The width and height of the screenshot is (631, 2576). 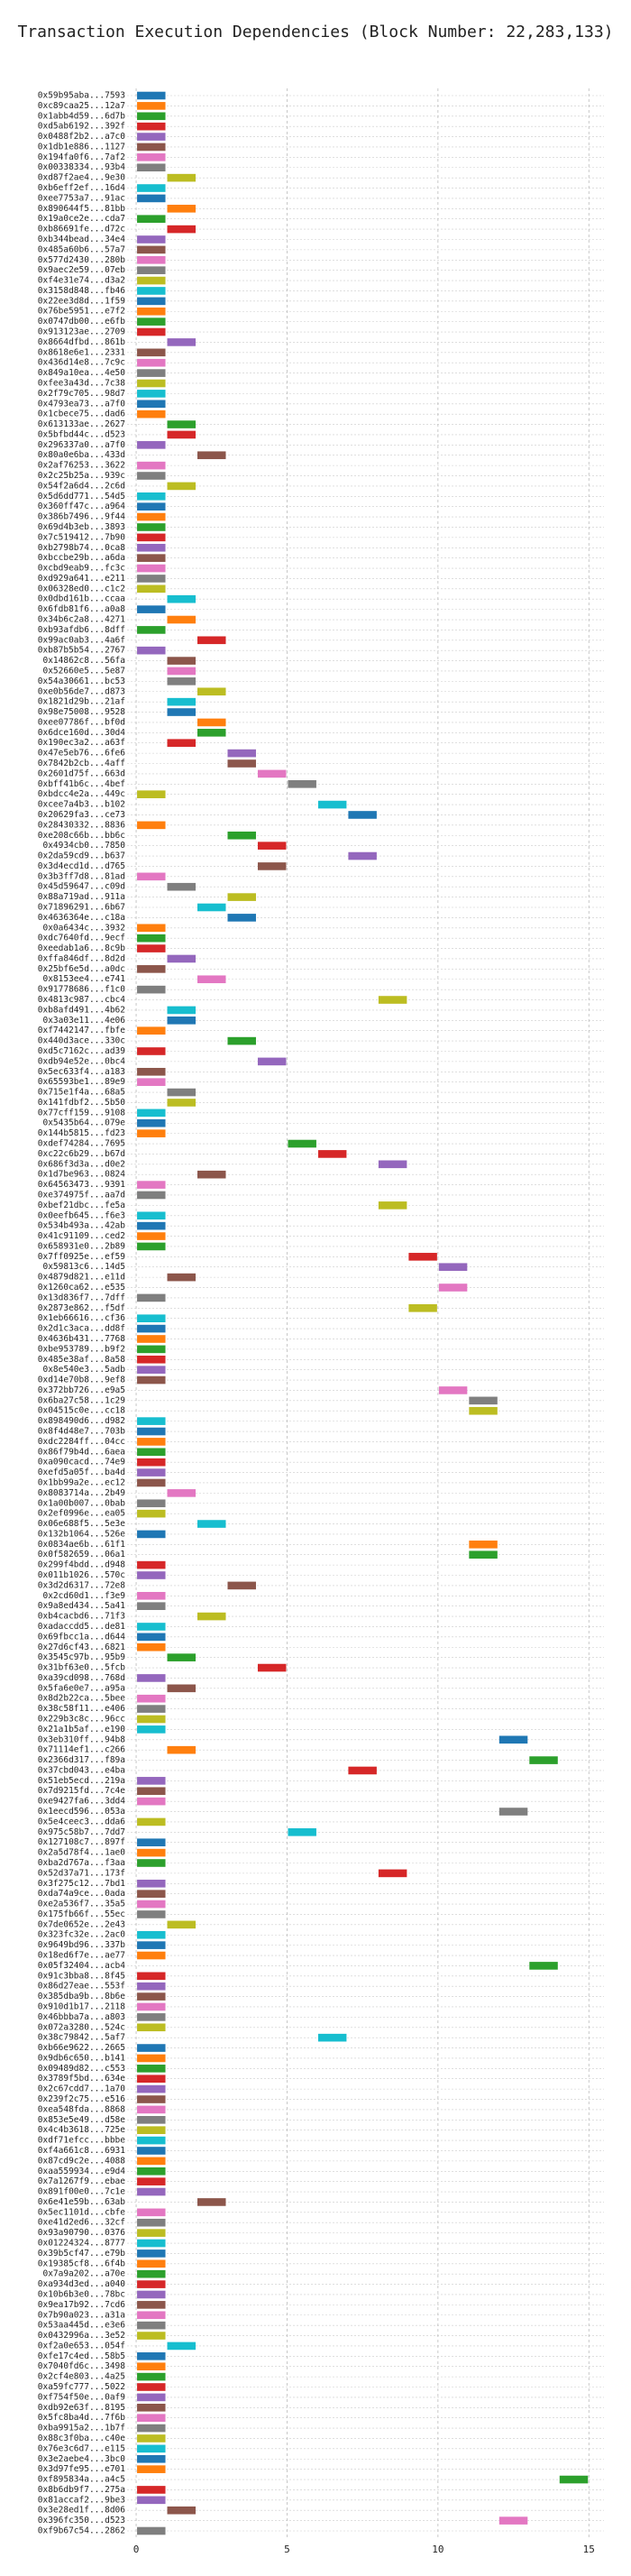 What do you see at coordinates (82, 2192) in the screenshot?
I see `y-tick-label: 0x891f00e0...7c1e` at bounding box center [82, 2192].